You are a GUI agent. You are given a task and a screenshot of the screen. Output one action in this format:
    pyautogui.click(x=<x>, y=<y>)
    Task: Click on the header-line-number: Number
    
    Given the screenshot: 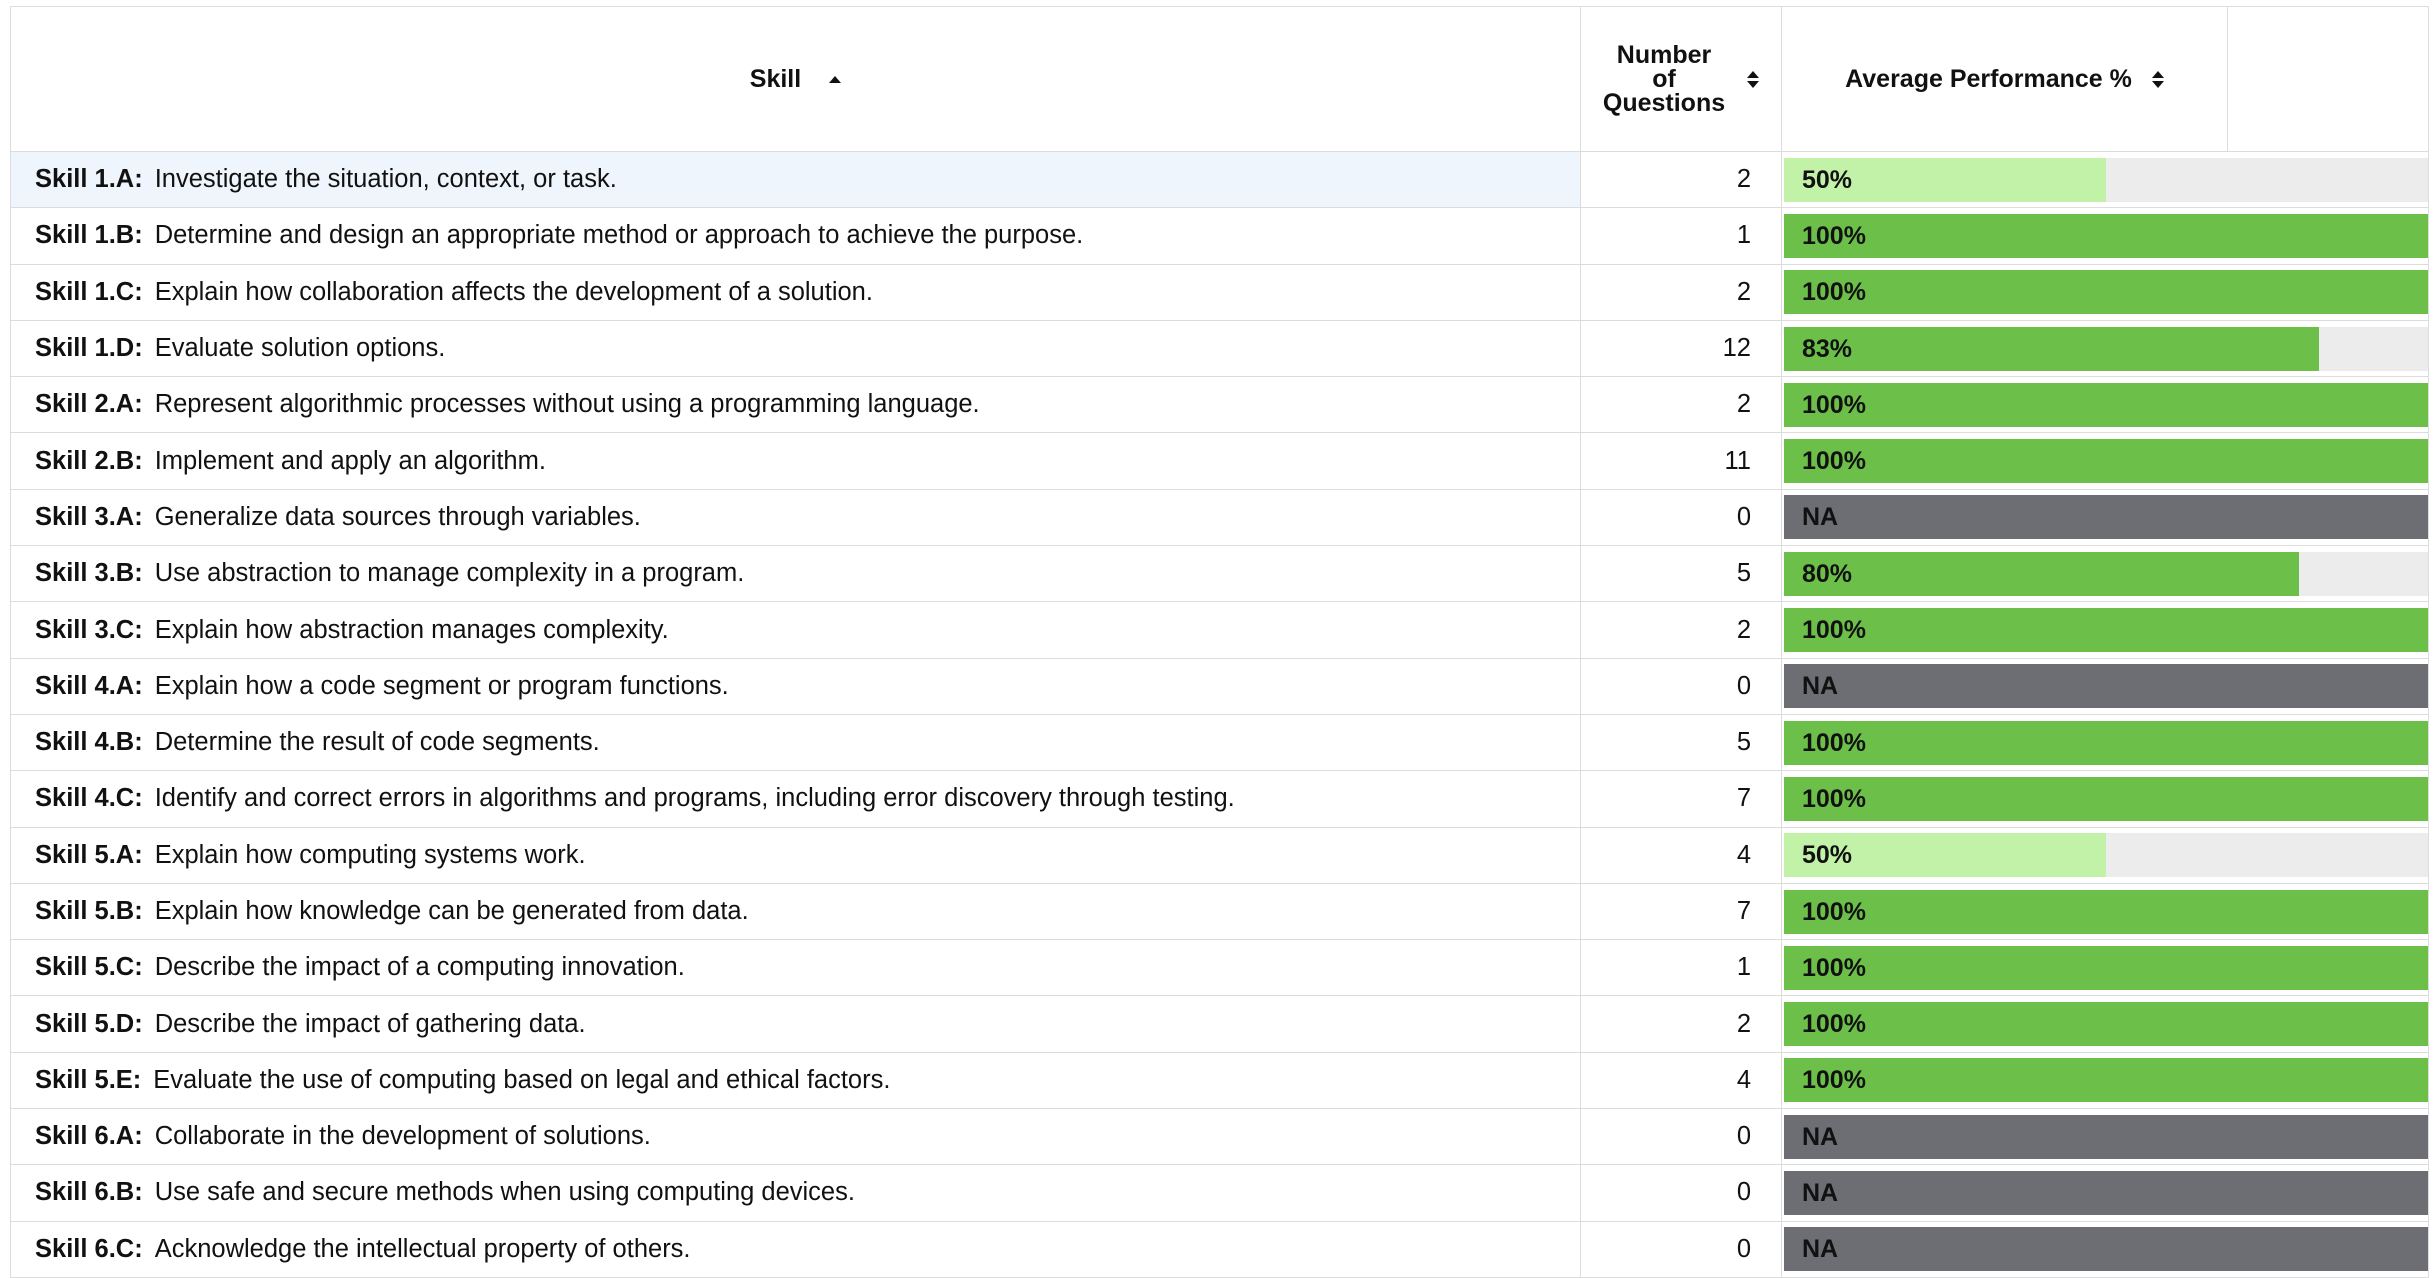 What is the action you would take?
    pyautogui.click(x=1664, y=55)
    